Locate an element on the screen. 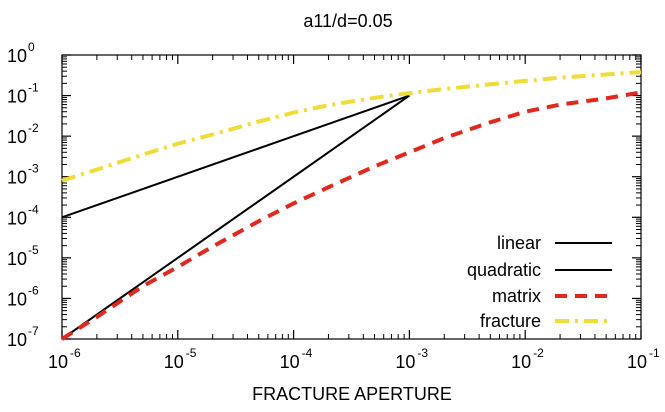 The width and height of the screenshot is (665, 412). y-tick-exponent: -5 is located at coordinates (33, 250).